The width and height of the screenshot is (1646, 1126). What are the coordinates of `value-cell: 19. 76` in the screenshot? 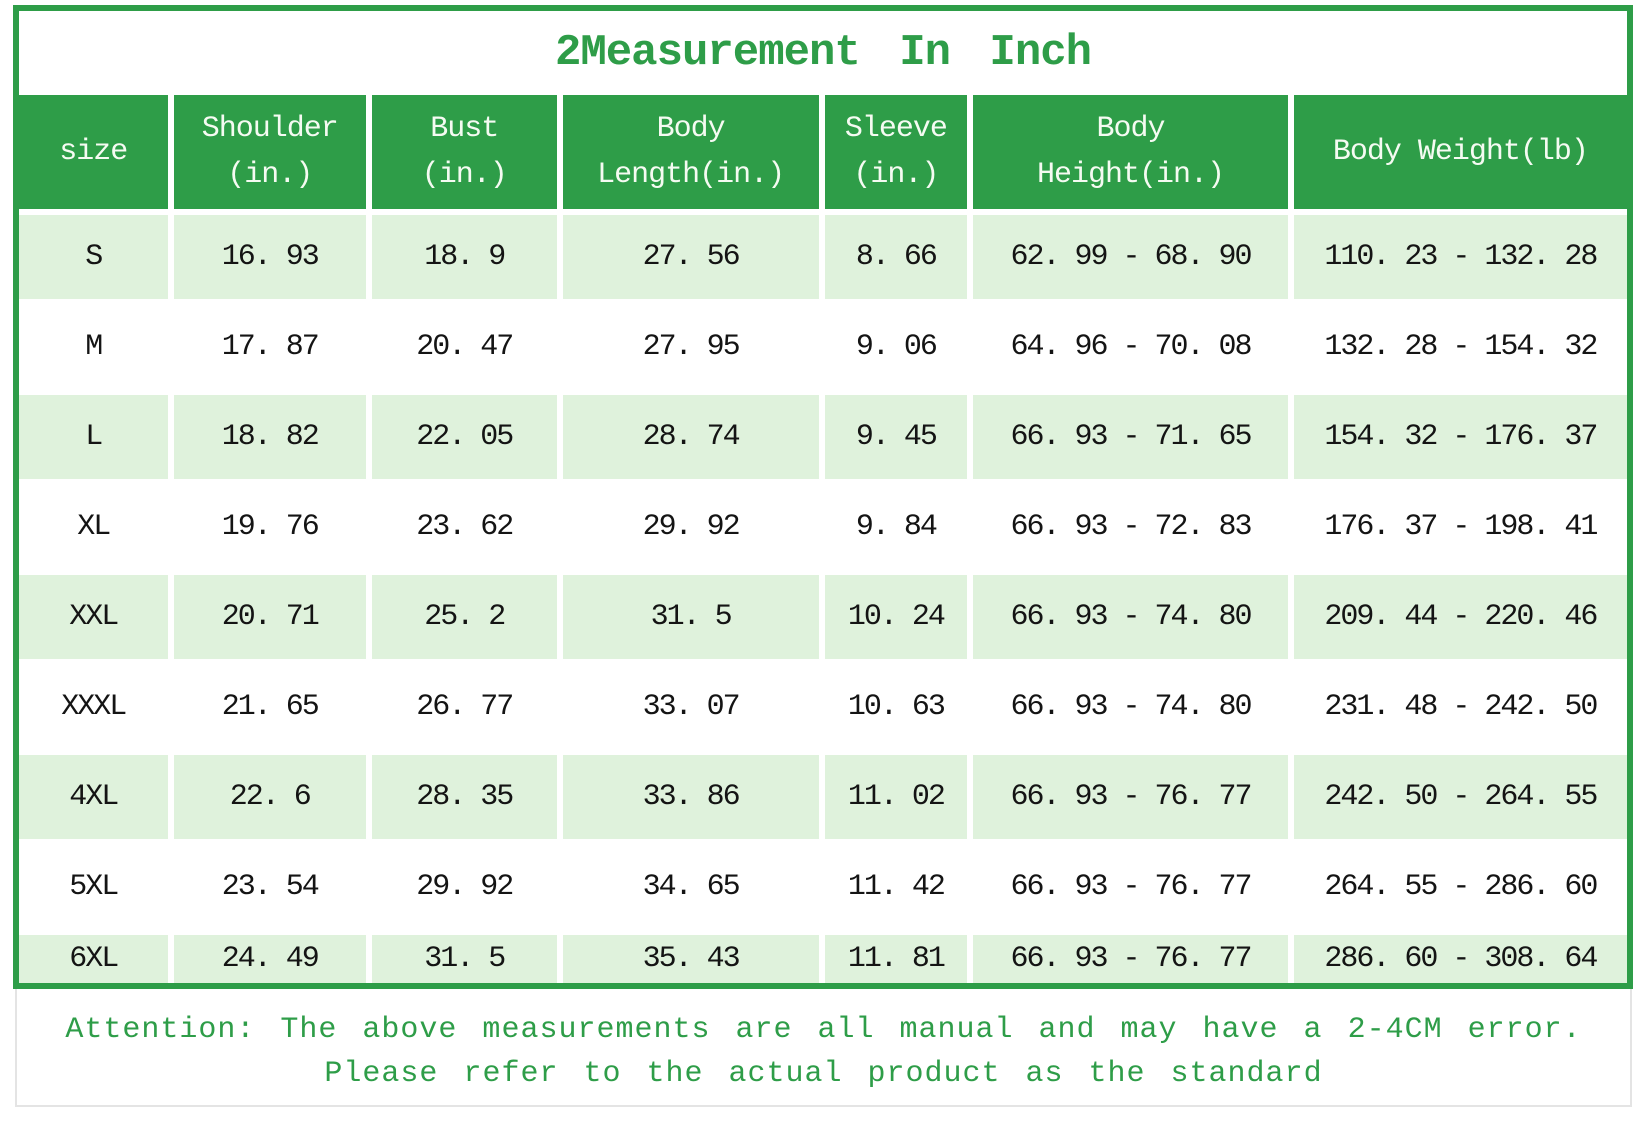 It's located at (269, 527).